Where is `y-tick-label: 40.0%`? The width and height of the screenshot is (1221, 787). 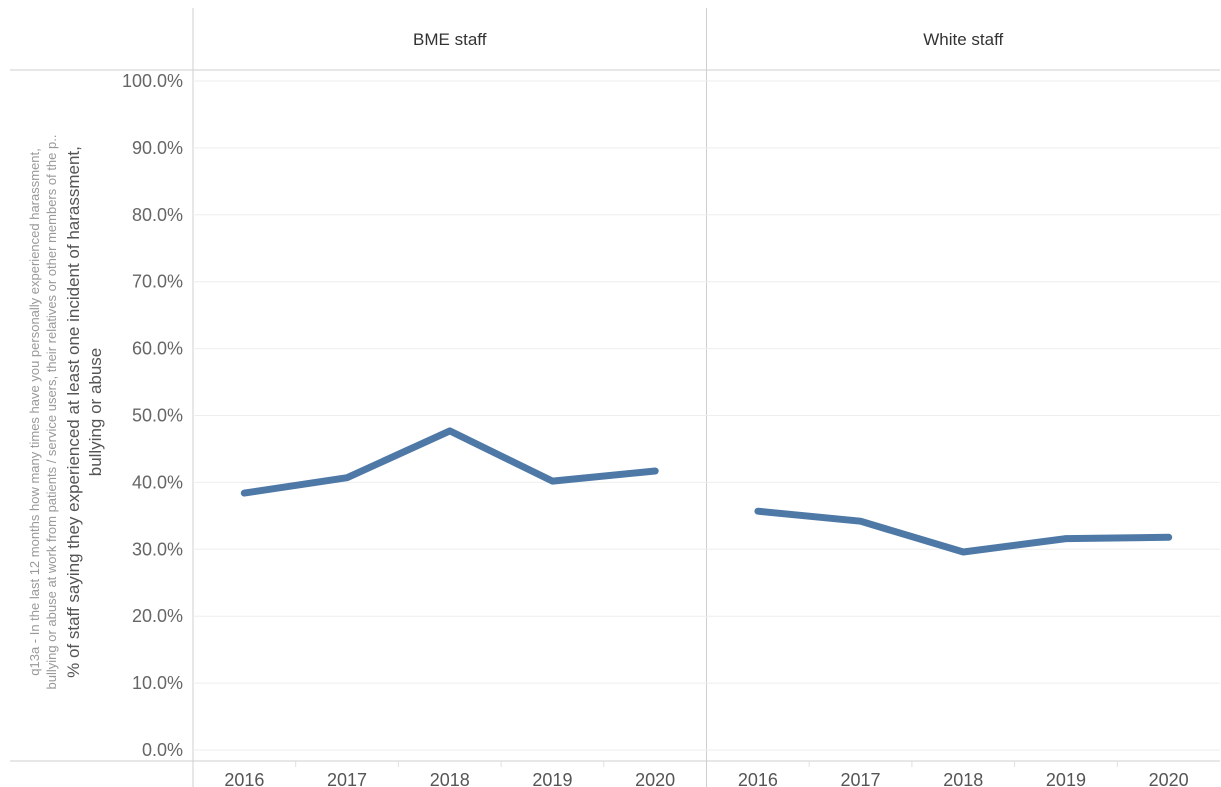
y-tick-label: 40.0% is located at coordinates (157, 482).